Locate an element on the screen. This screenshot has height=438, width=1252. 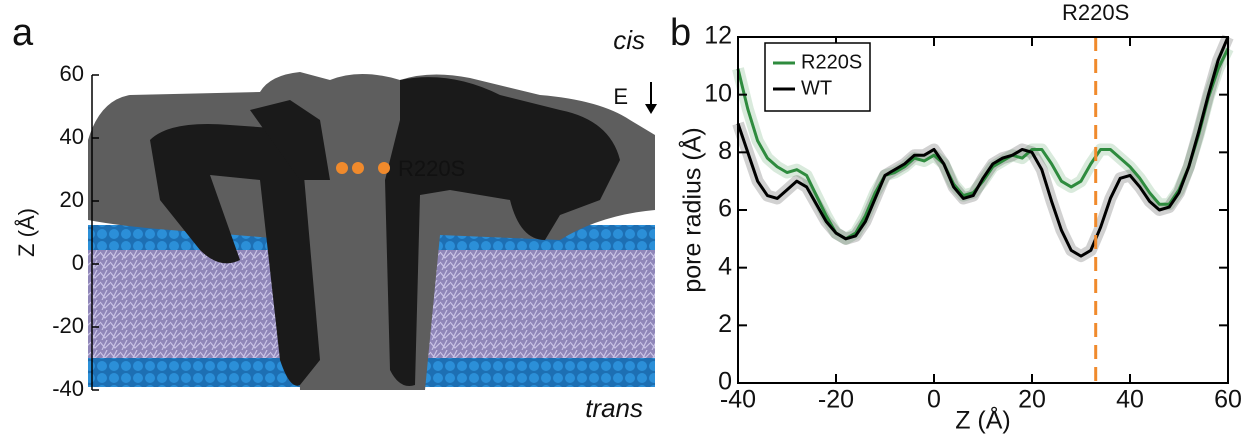
x-tick-label: 60 is located at coordinates (1228, 400).